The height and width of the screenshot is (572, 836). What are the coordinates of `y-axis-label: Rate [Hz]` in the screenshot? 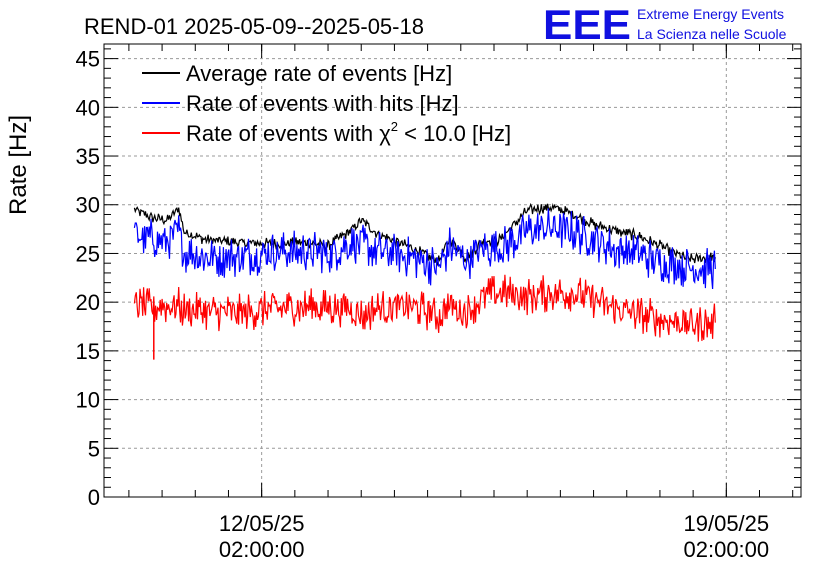 It's located at (18, 165).